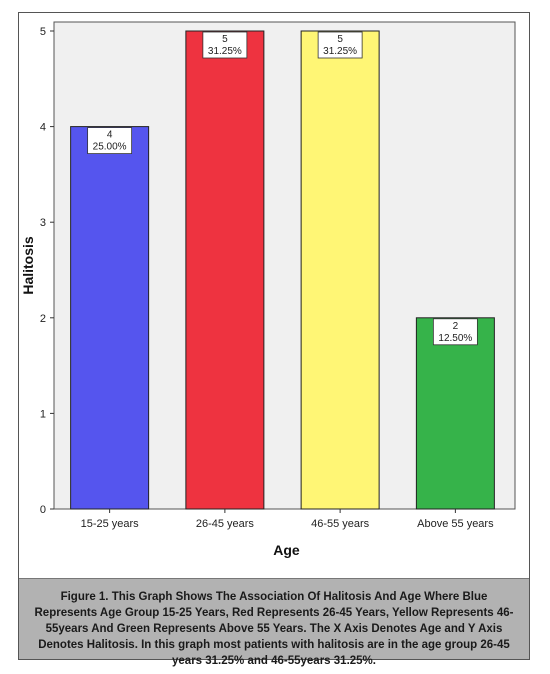 The height and width of the screenshot is (674, 550). What do you see at coordinates (225, 524) in the screenshot?
I see `x-tick-label: 26-45 years` at bounding box center [225, 524].